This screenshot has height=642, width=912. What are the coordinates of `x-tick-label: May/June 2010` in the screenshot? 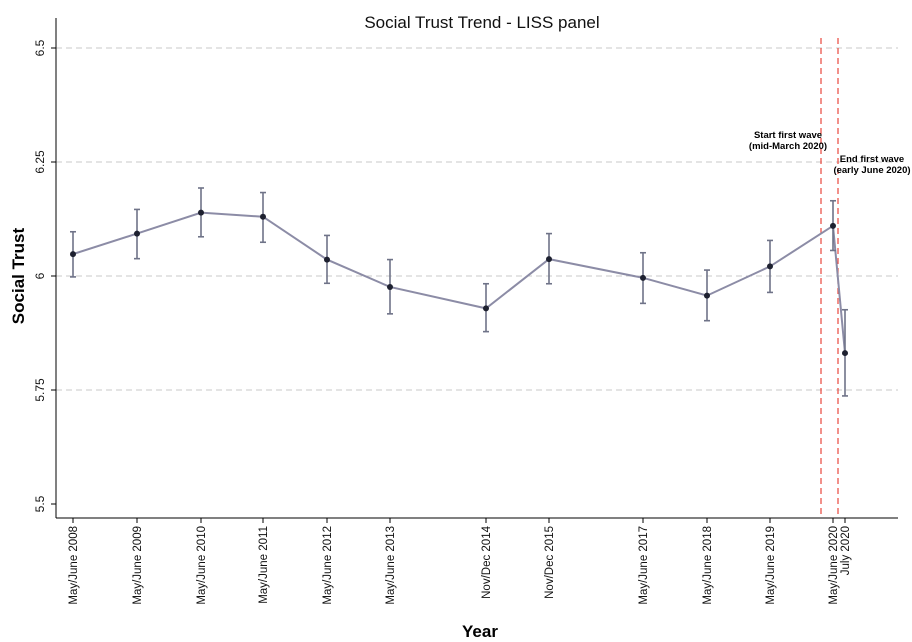 It's located at (202, 565).